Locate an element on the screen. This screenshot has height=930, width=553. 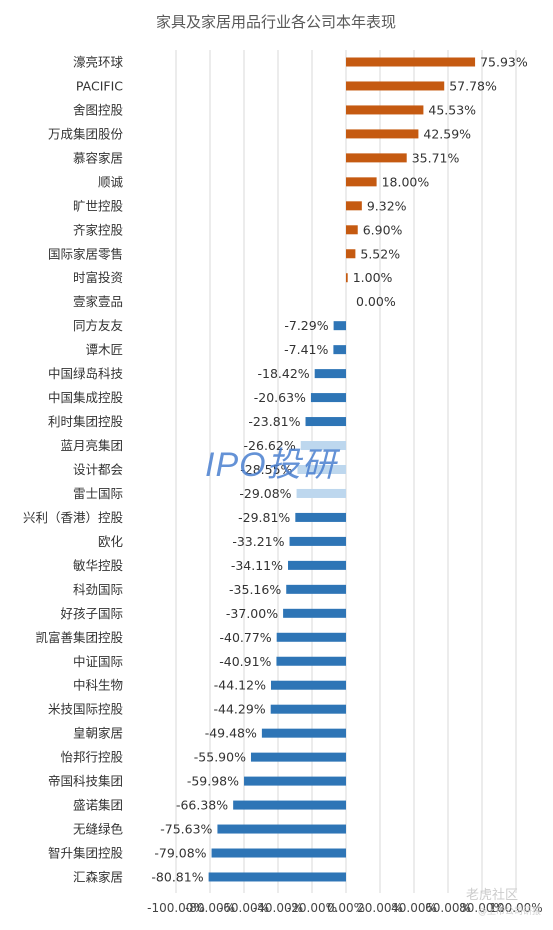
x-tick-label: -80.00% is located at coordinates (210, 908).